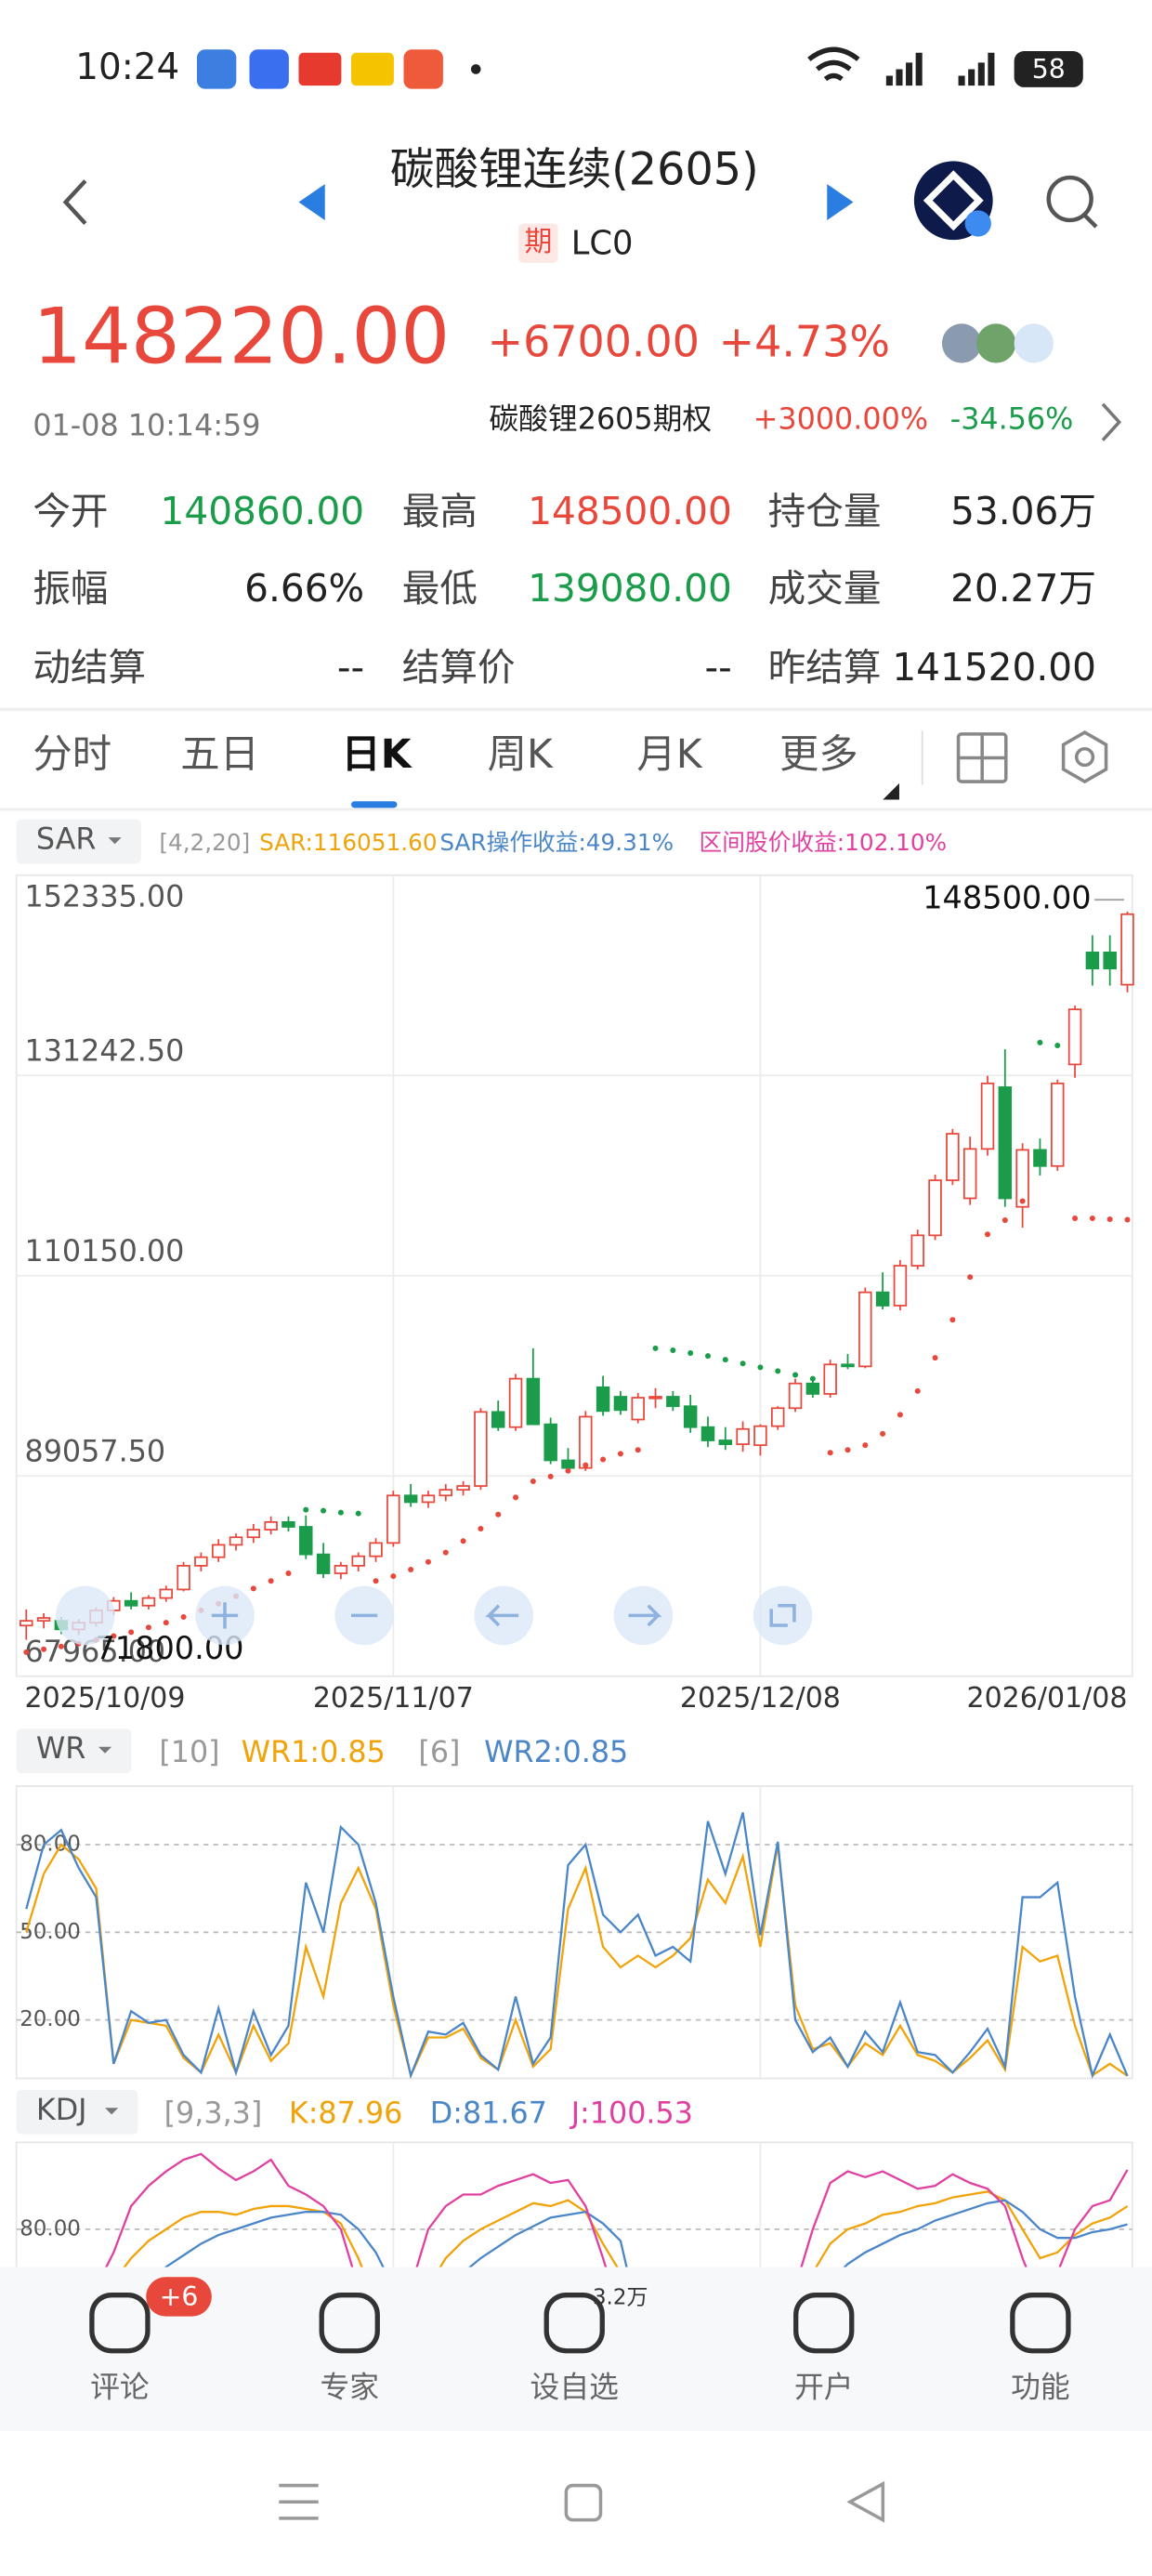 Image resolution: width=1152 pixels, height=2576 pixels. Describe the element at coordinates (1111, 421) in the screenshot. I see `option-arrow` at that location.